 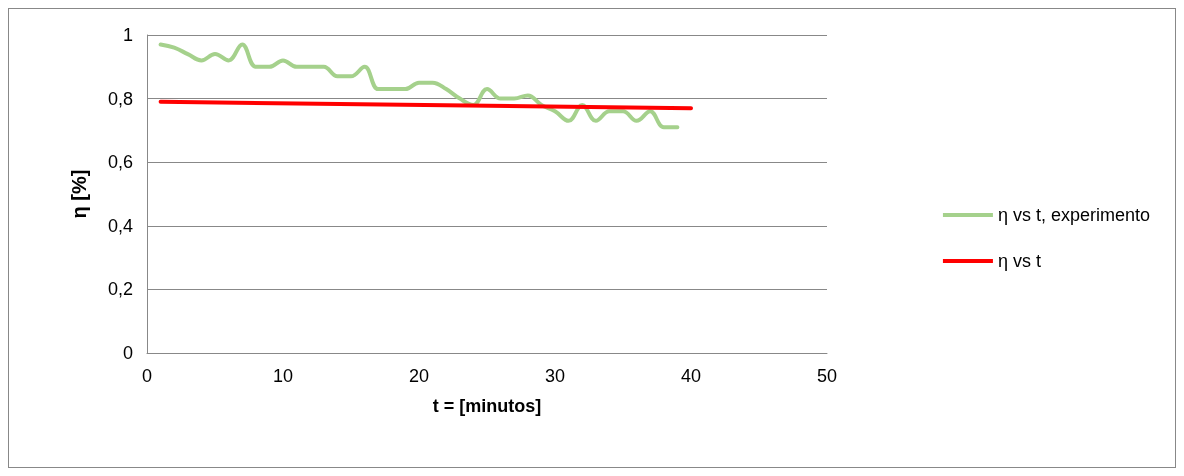 What do you see at coordinates (555, 376) in the screenshot?
I see `x-tick-label: 30` at bounding box center [555, 376].